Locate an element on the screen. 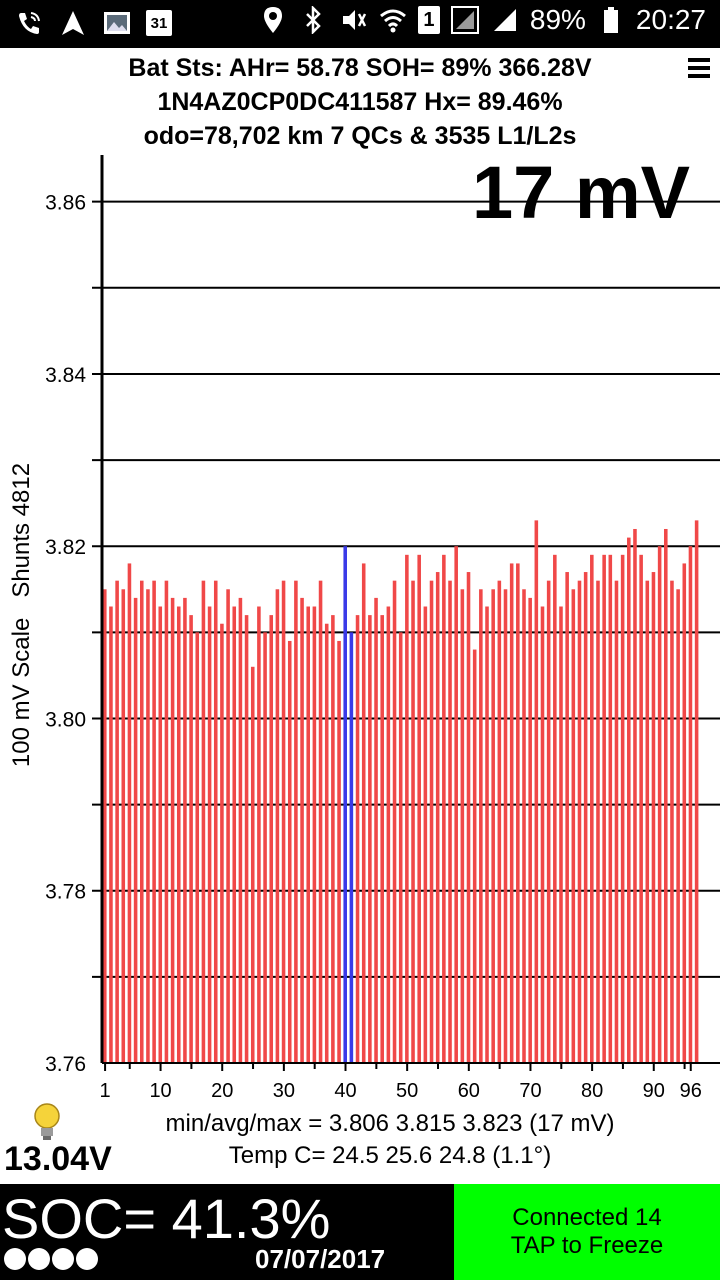  photo-icon is located at coordinates (117, 23).